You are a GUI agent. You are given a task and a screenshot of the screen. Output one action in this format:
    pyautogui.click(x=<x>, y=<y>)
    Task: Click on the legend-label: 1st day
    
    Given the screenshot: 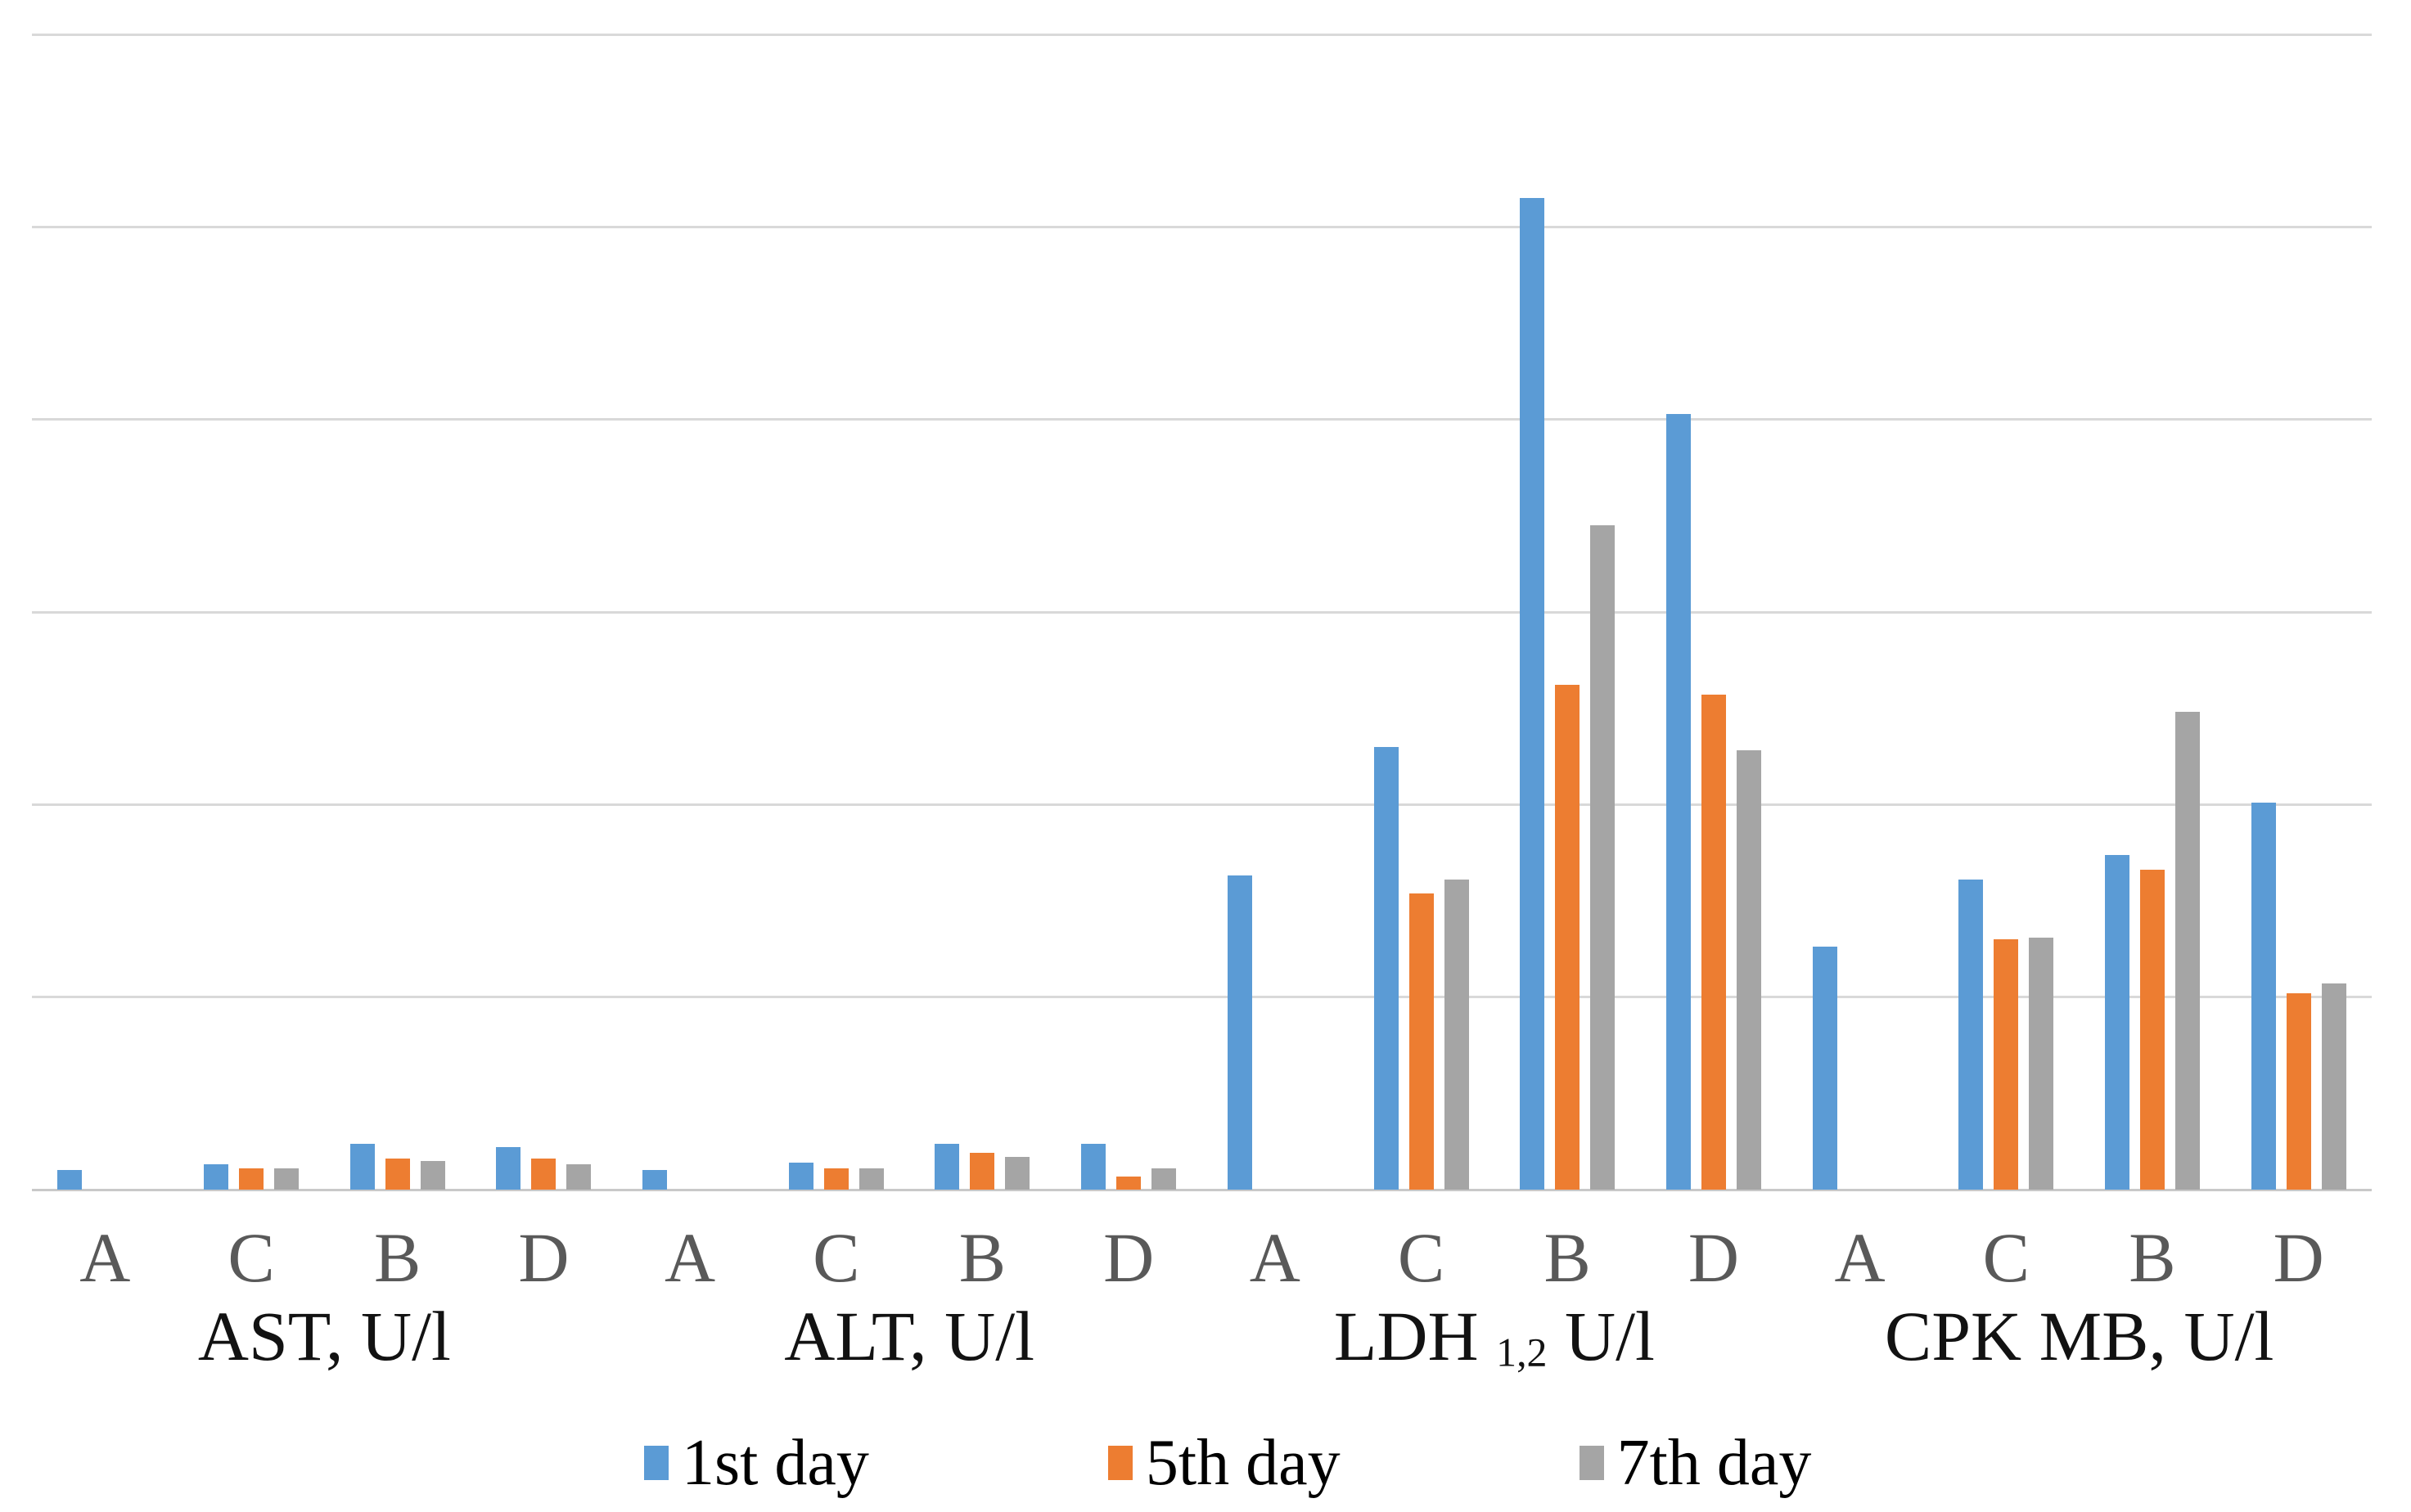 What is the action you would take?
    pyautogui.click(x=775, y=1463)
    